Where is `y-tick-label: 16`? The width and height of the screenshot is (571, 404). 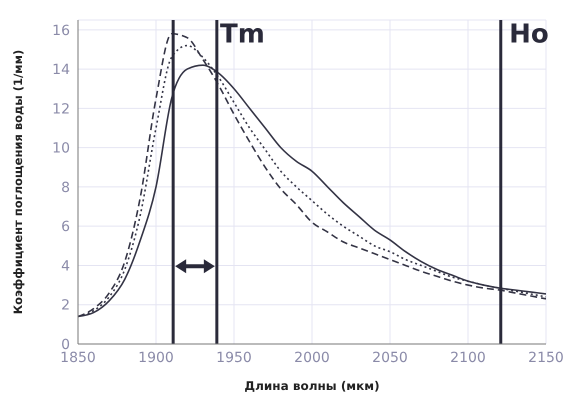
y-tick-label: 16 is located at coordinates (61, 30).